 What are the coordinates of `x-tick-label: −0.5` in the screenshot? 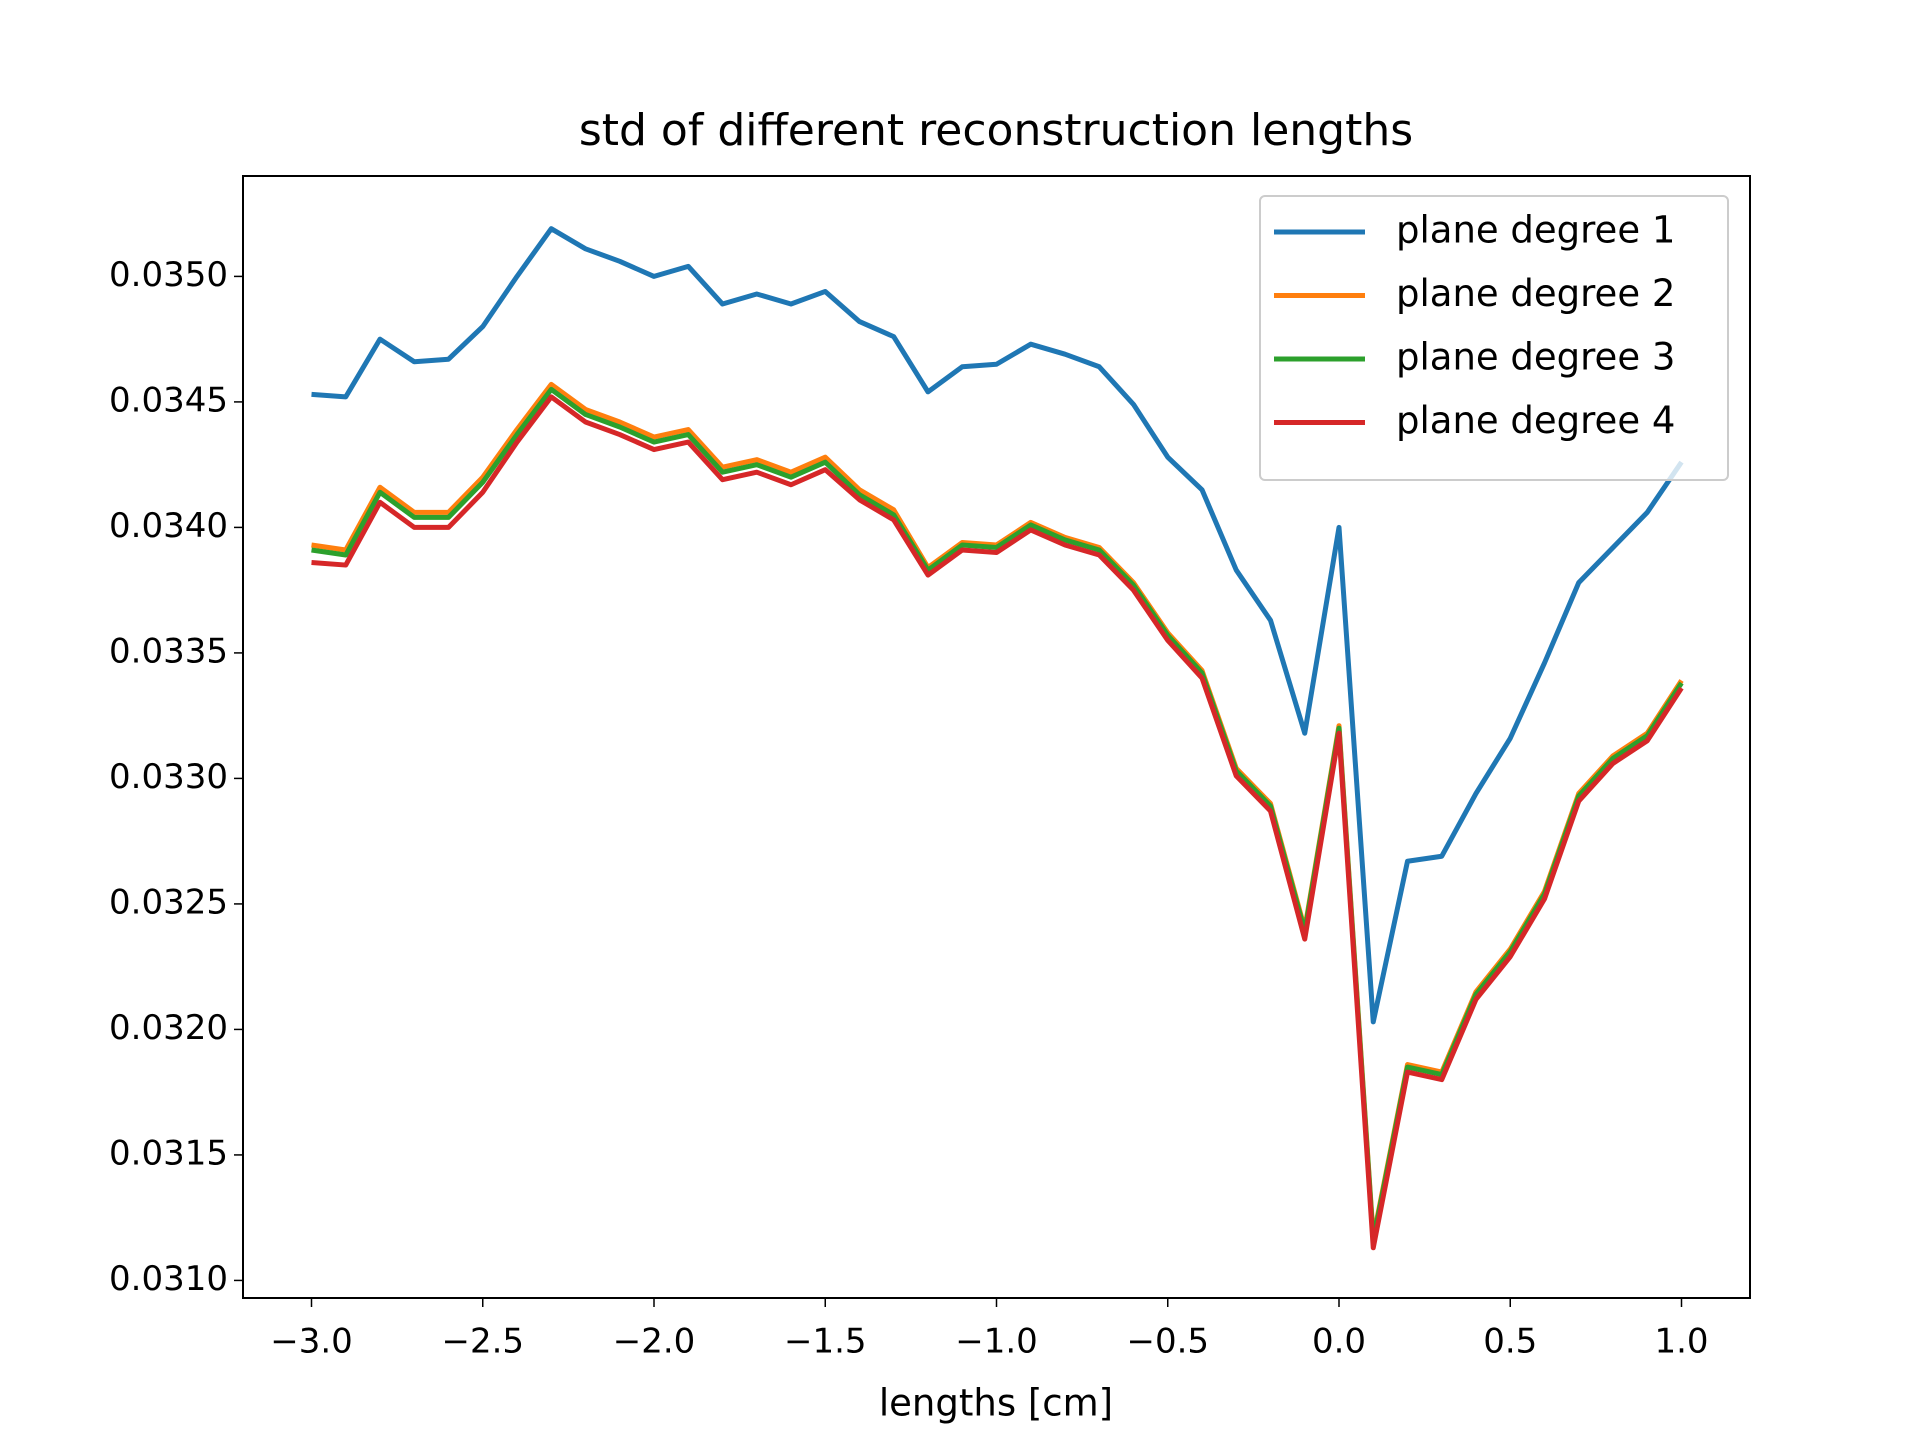 It's located at (1167, 1342).